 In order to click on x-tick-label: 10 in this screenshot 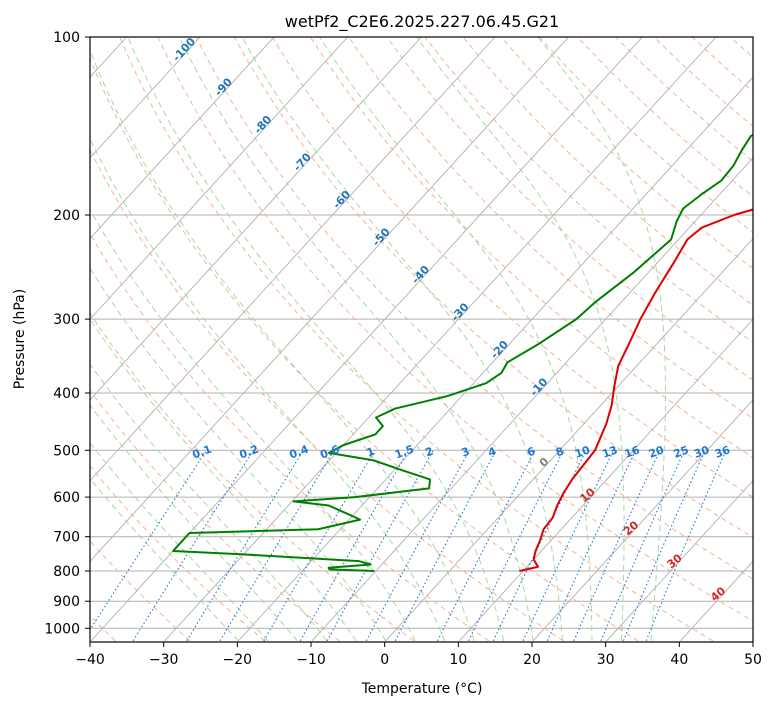, I will do `click(458, 660)`.